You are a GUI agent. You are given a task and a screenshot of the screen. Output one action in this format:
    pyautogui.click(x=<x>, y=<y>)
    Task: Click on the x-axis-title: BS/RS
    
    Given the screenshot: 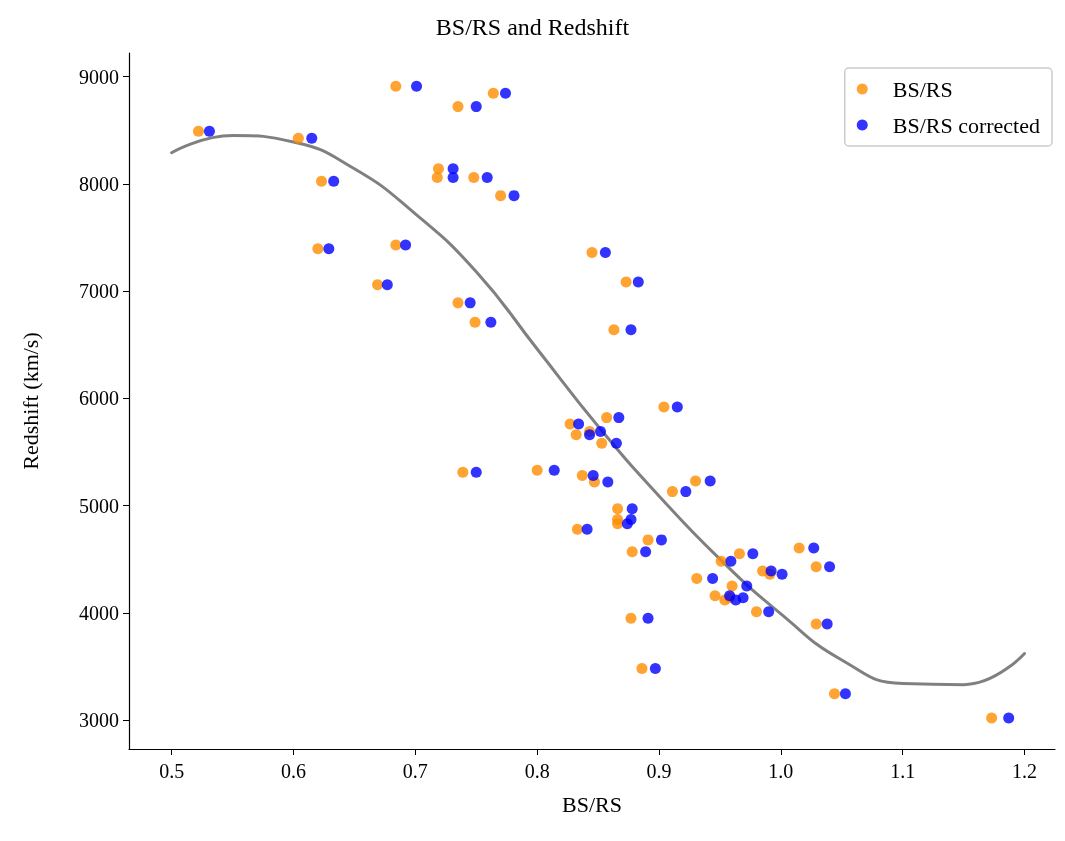 What is the action you would take?
    pyautogui.click(x=592, y=804)
    